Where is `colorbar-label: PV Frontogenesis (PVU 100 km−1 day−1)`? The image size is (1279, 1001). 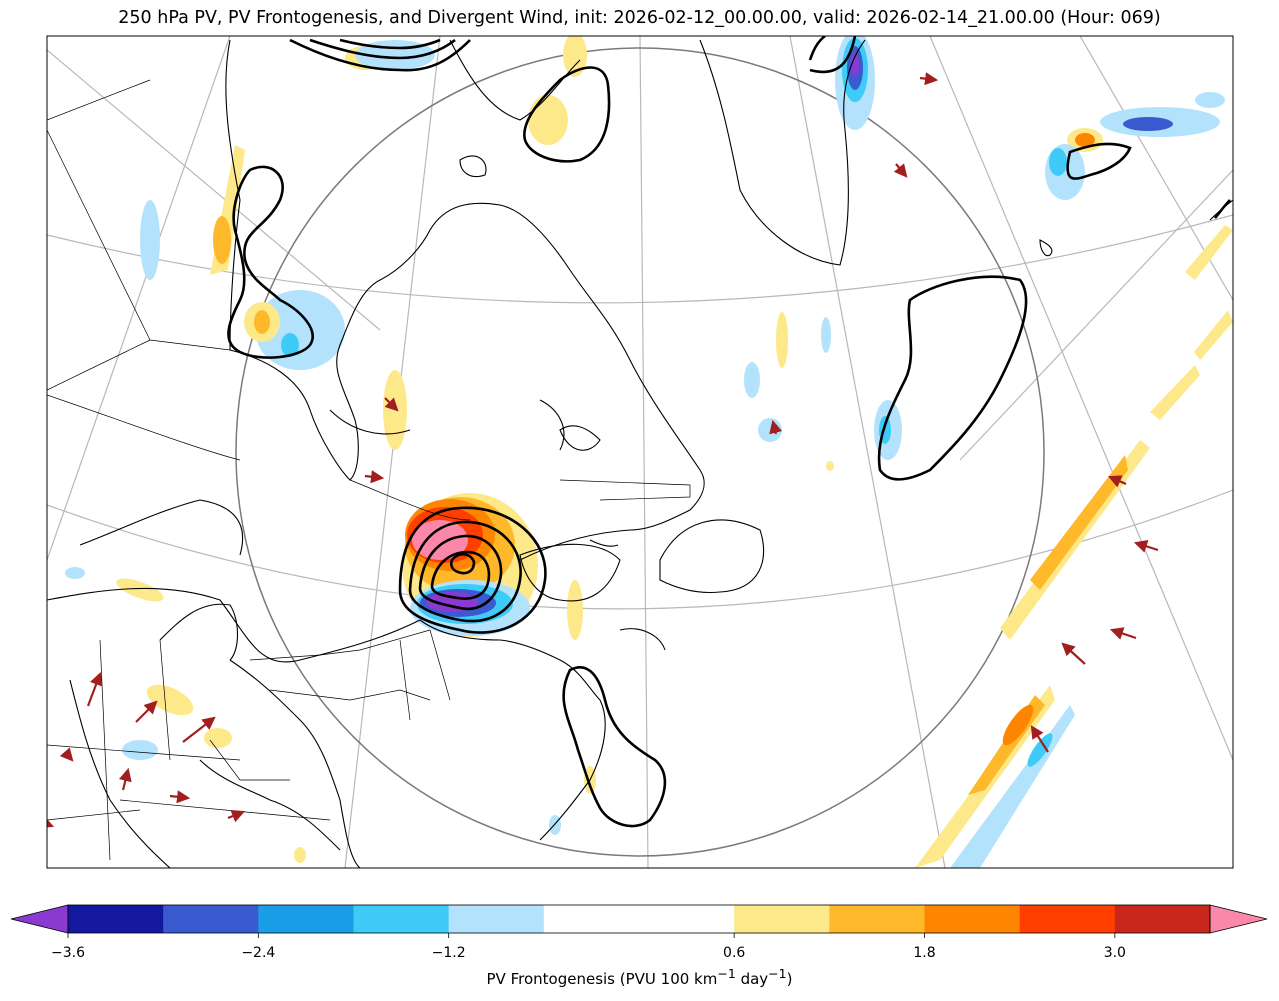 colorbar-label: PV Frontogenesis (PVU 100 km−1 day−1) is located at coordinates (639, 977).